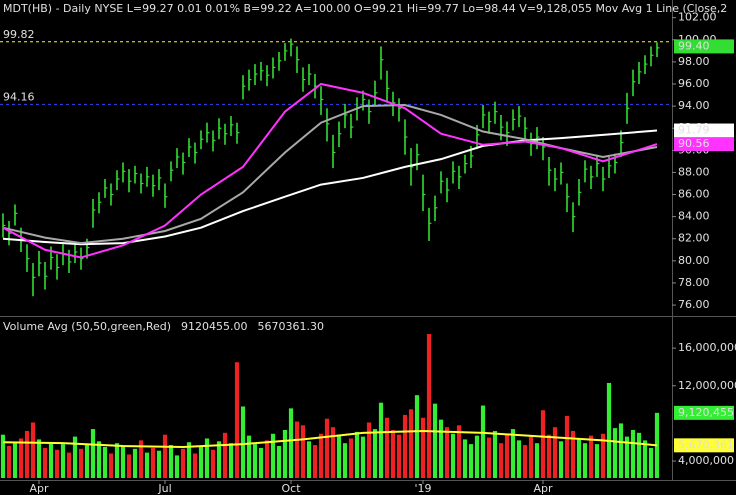 This screenshot has height=495, width=736. What do you see at coordinates (694, 45) in the screenshot?
I see `value-box-label: 99.40` at bounding box center [694, 45].